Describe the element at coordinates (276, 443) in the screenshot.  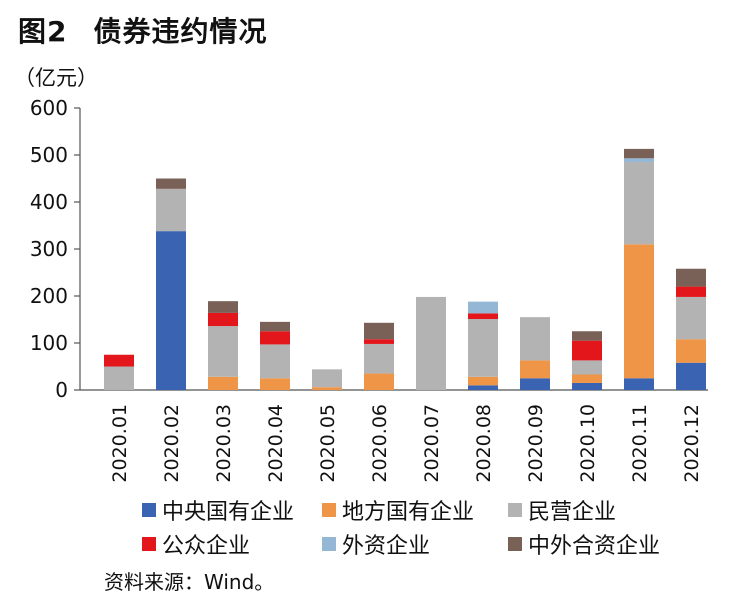
I see `x-tick-label: 2020.04` at that location.